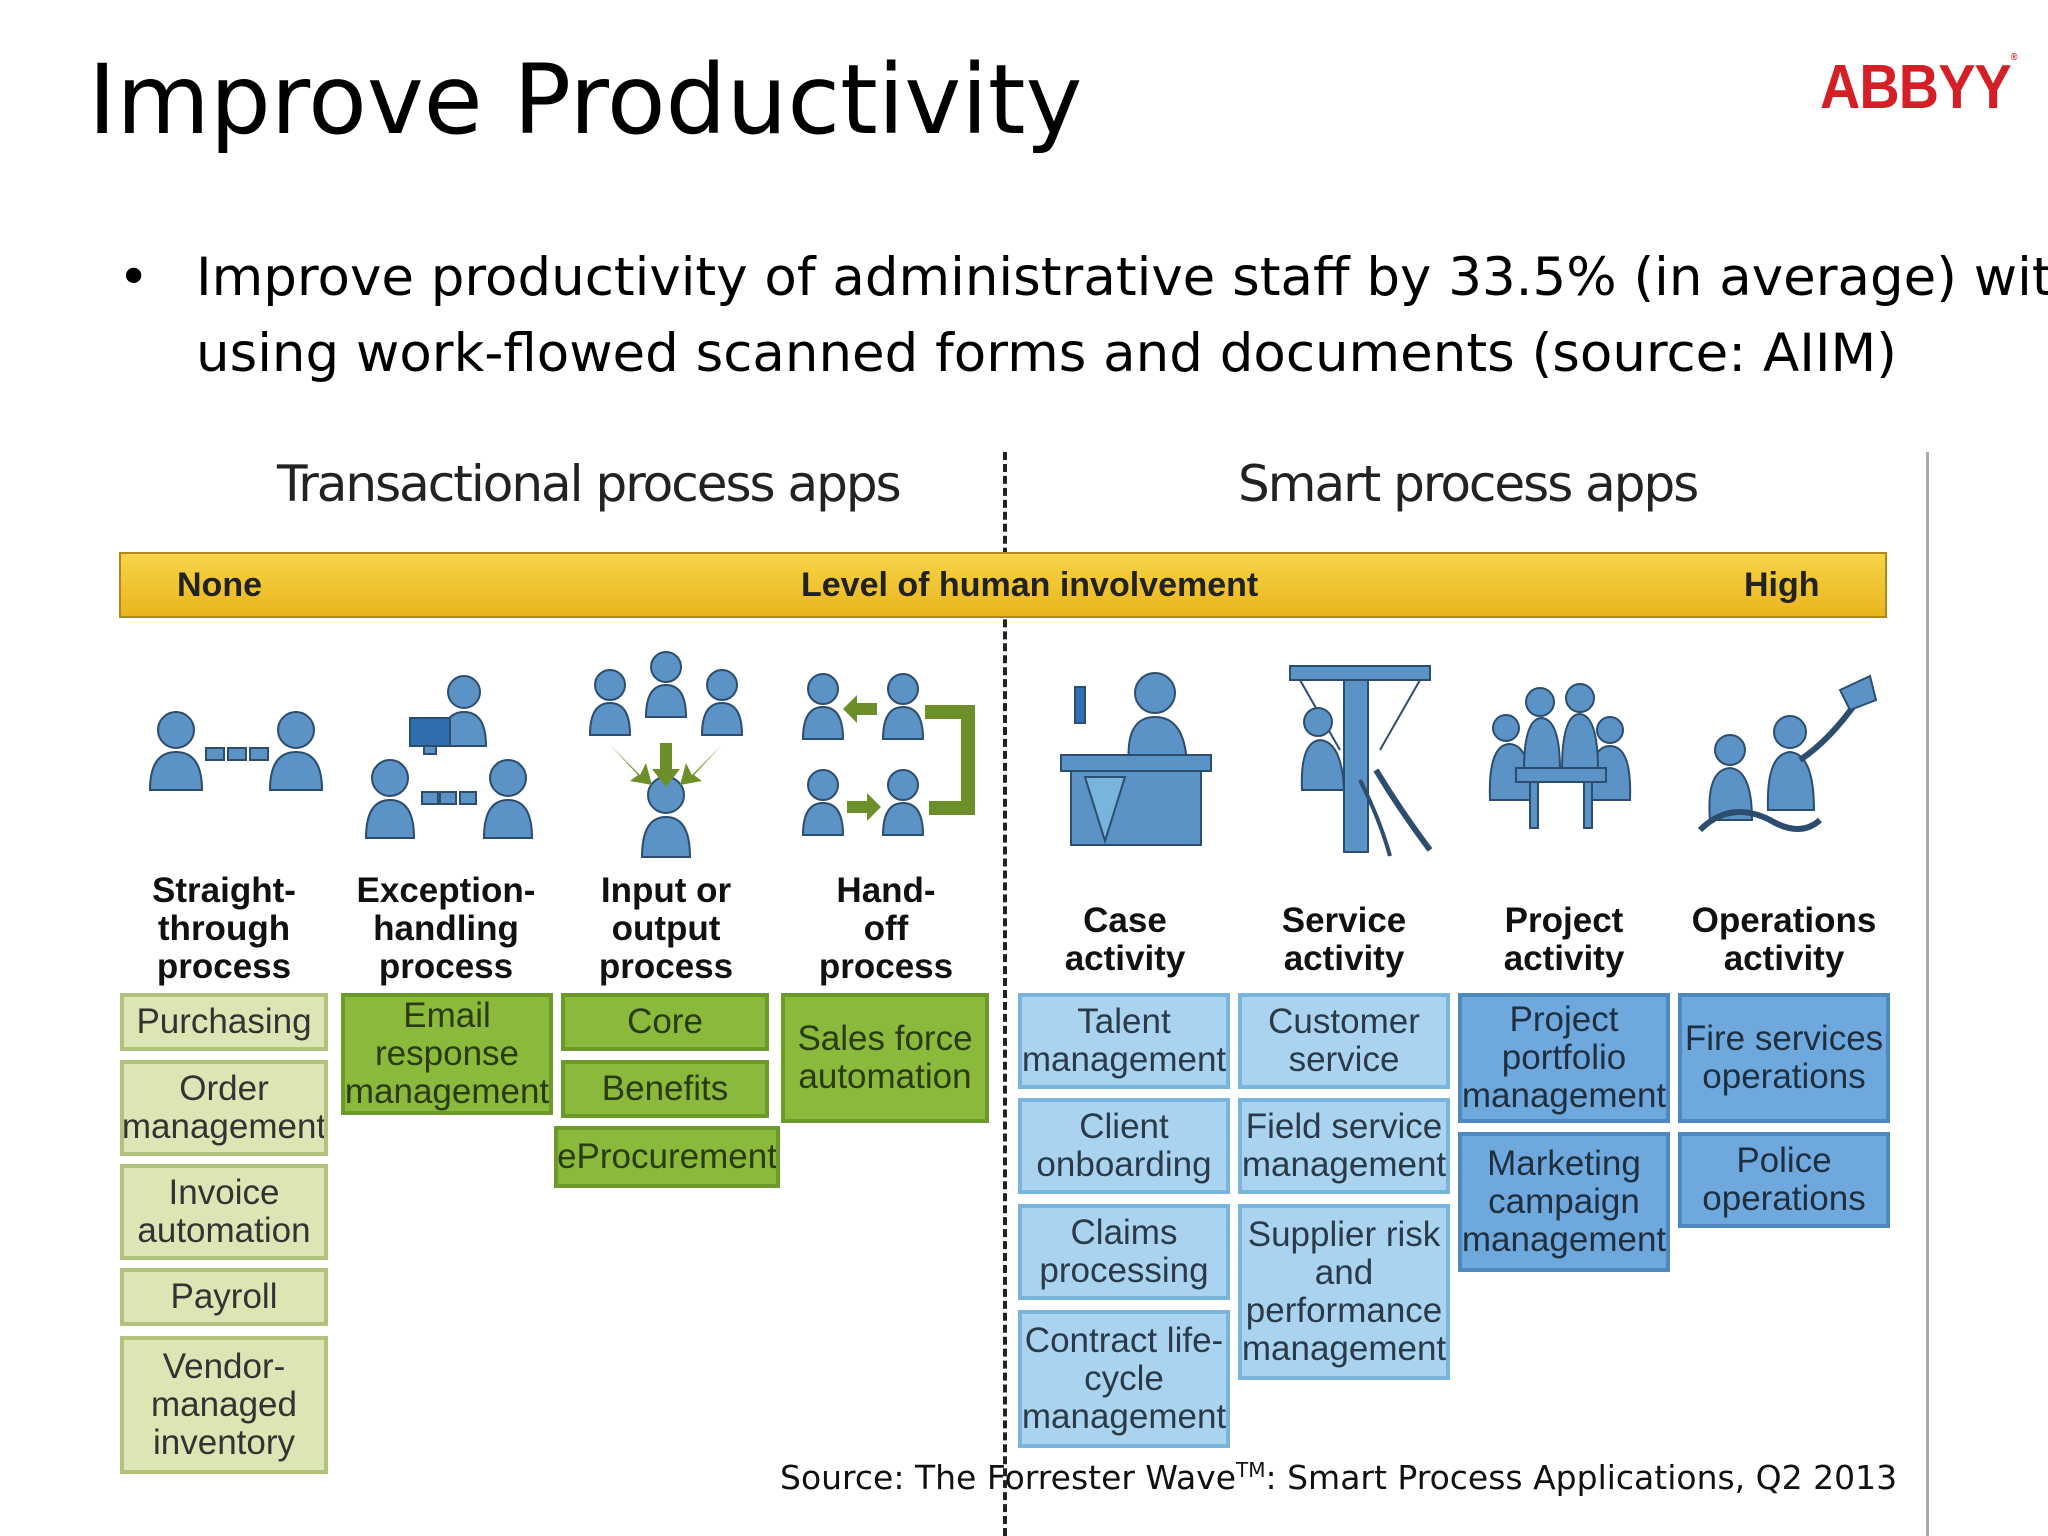 The width and height of the screenshot is (2048, 1536). I want to click on process-item: Vendor-managed inventory, so click(224, 1405).